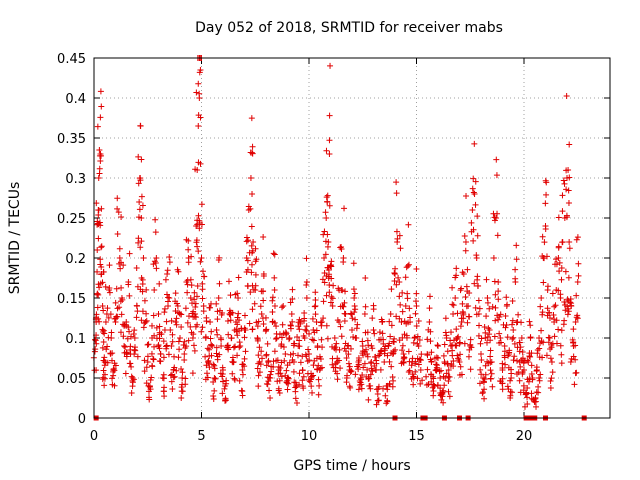 The width and height of the screenshot is (640, 480). What do you see at coordinates (416, 436) in the screenshot?
I see `x-tick-label: 15` at bounding box center [416, 436].